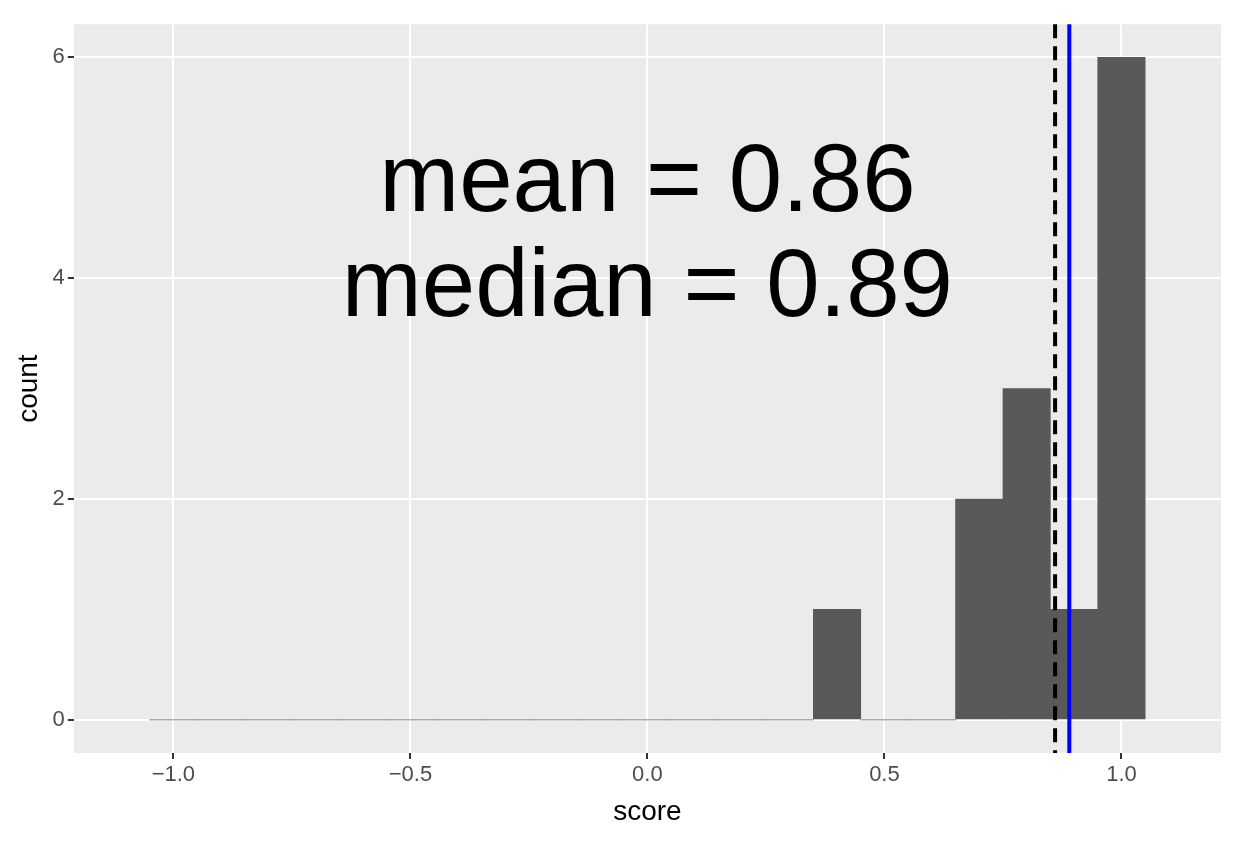 Image resolution: width=1233 pixels, height=841 pixels. Describe the element at coordinates (58, 56) in the screenshot. I see `y-tick-label: 6` at that location.